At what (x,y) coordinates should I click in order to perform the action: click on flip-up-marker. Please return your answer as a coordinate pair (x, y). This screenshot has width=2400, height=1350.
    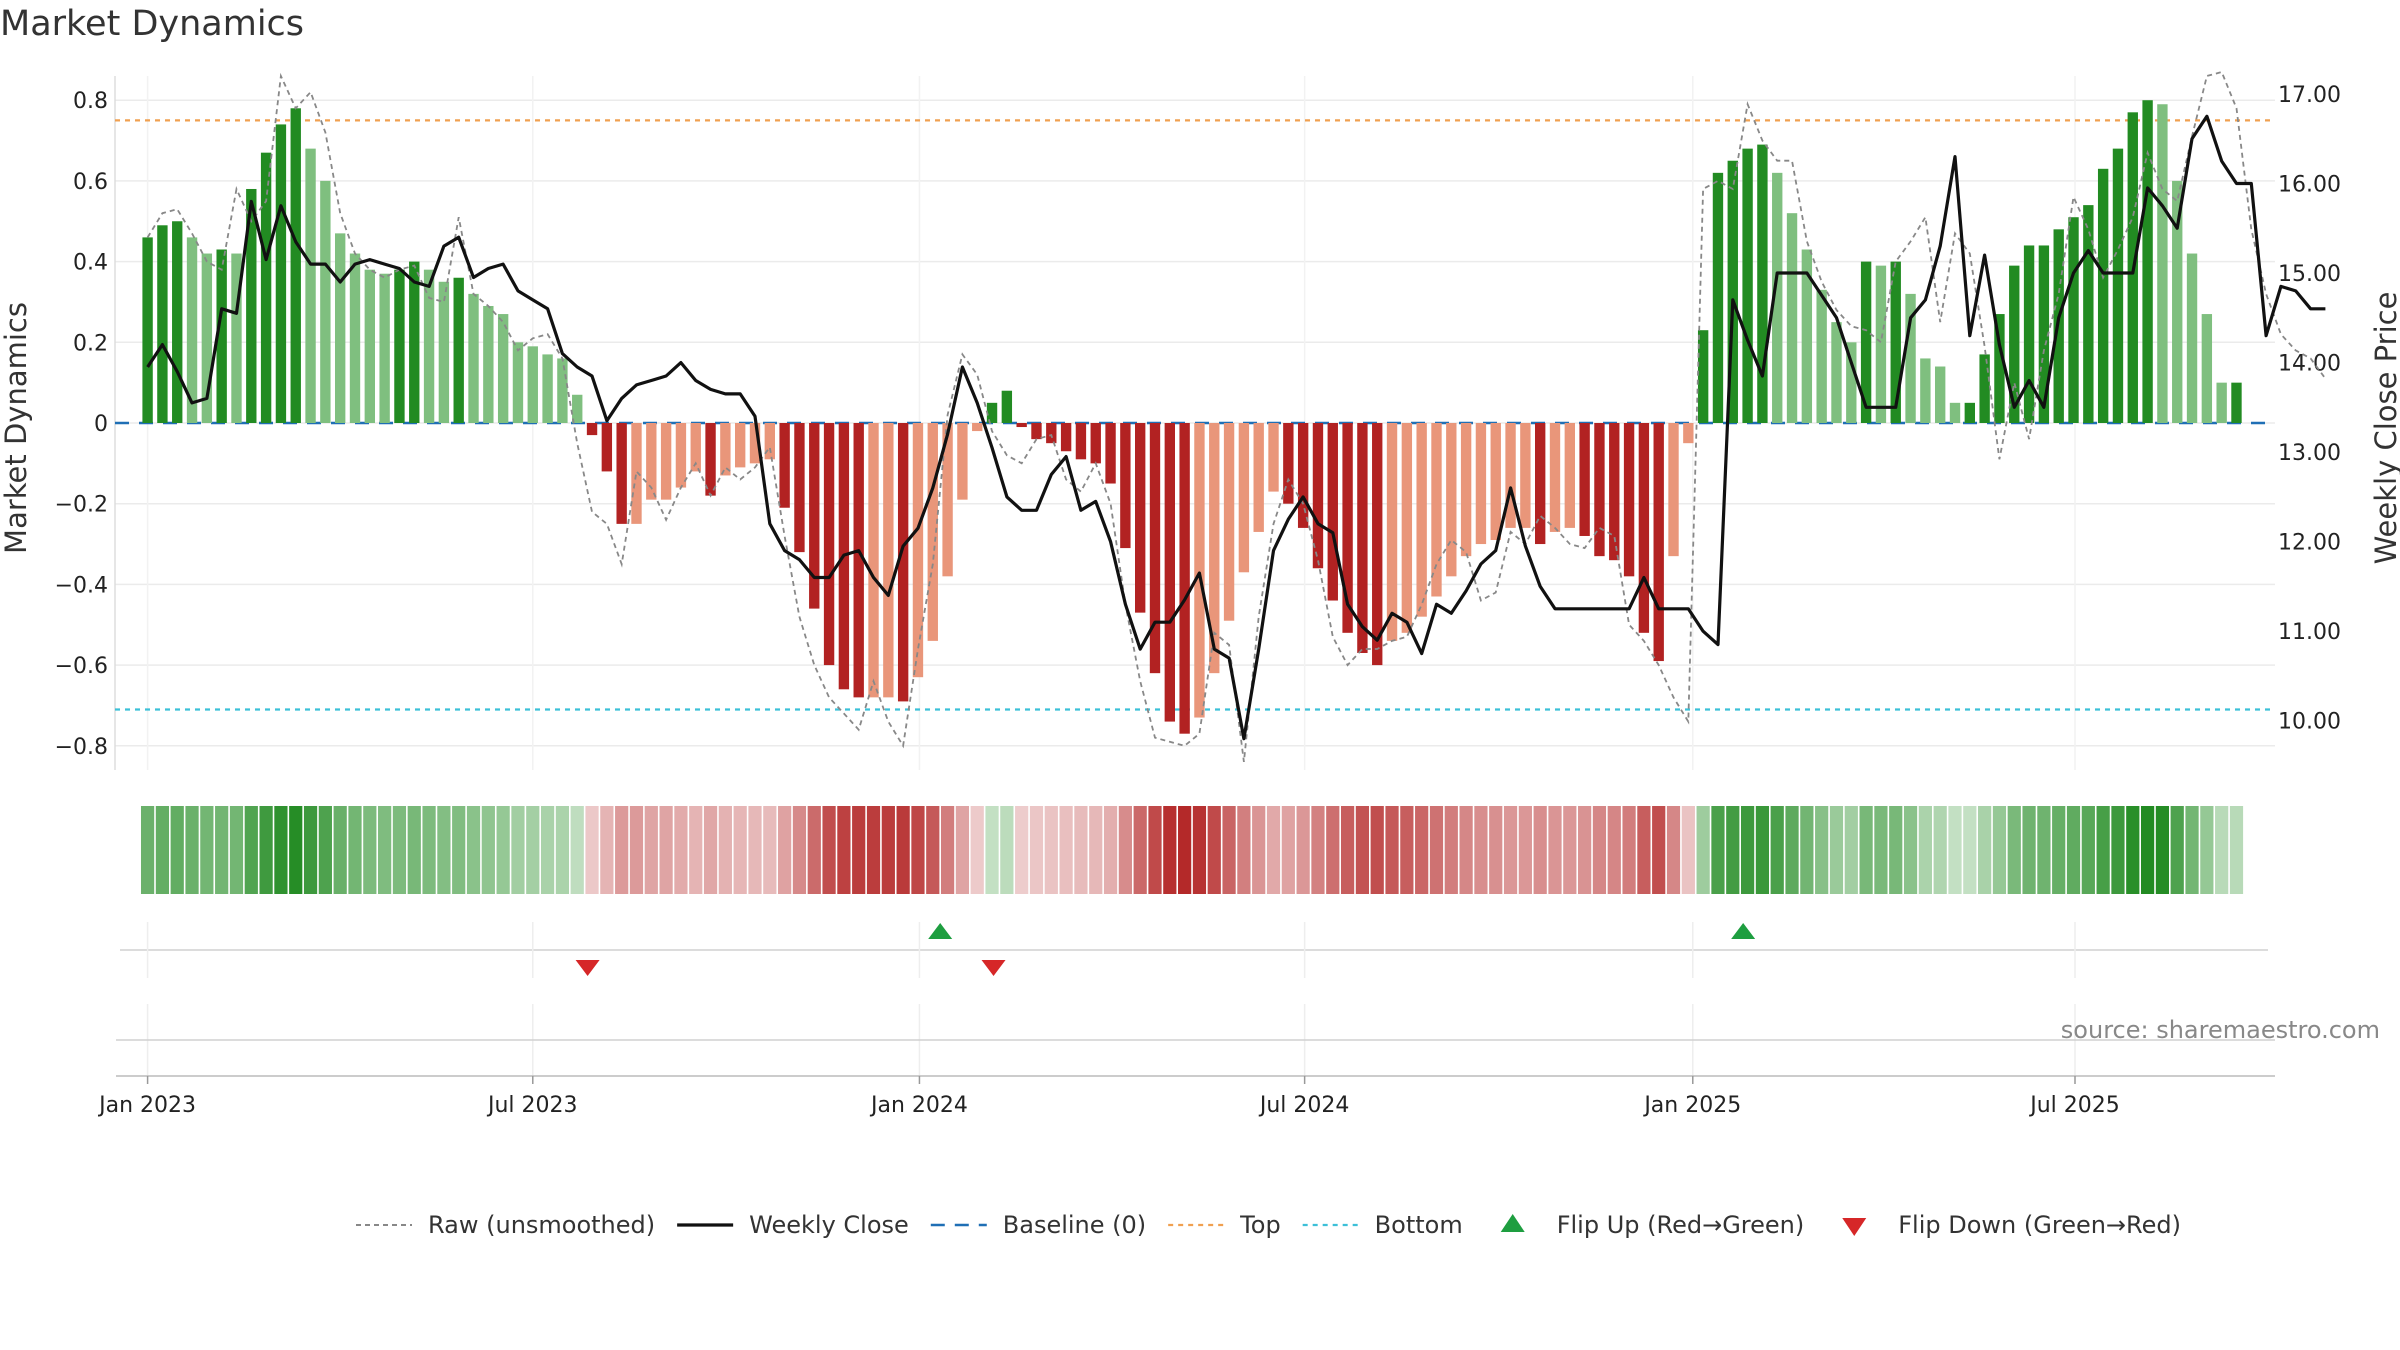
    Looking at the image, I should click on (940, 931).